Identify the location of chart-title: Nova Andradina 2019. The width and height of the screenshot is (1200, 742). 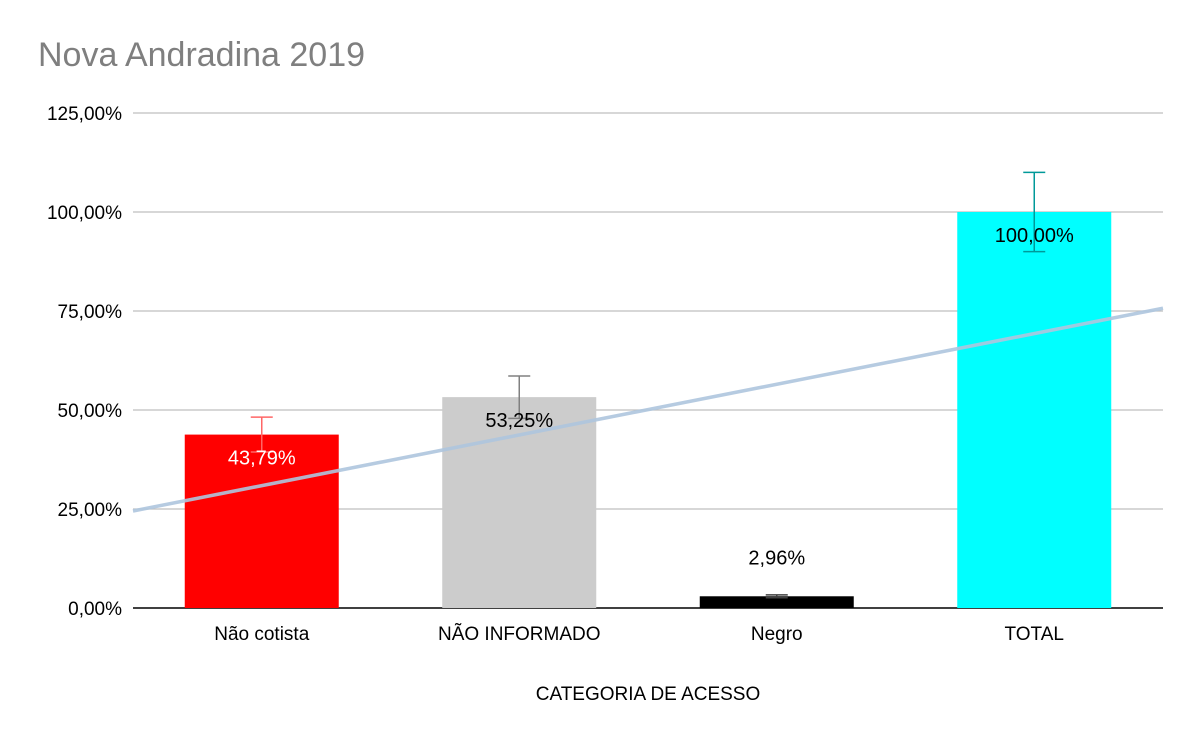
(202, 55).